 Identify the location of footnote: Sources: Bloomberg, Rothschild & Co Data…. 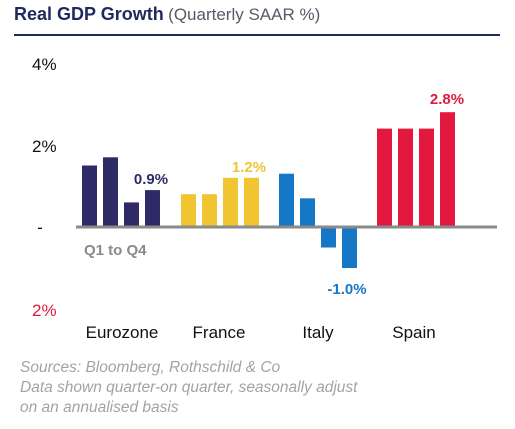
(265, 388).